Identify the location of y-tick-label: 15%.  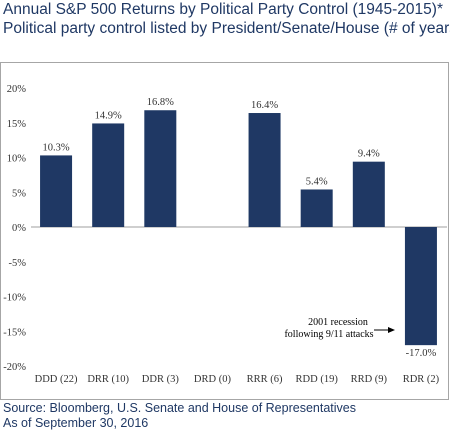
(17, 124).